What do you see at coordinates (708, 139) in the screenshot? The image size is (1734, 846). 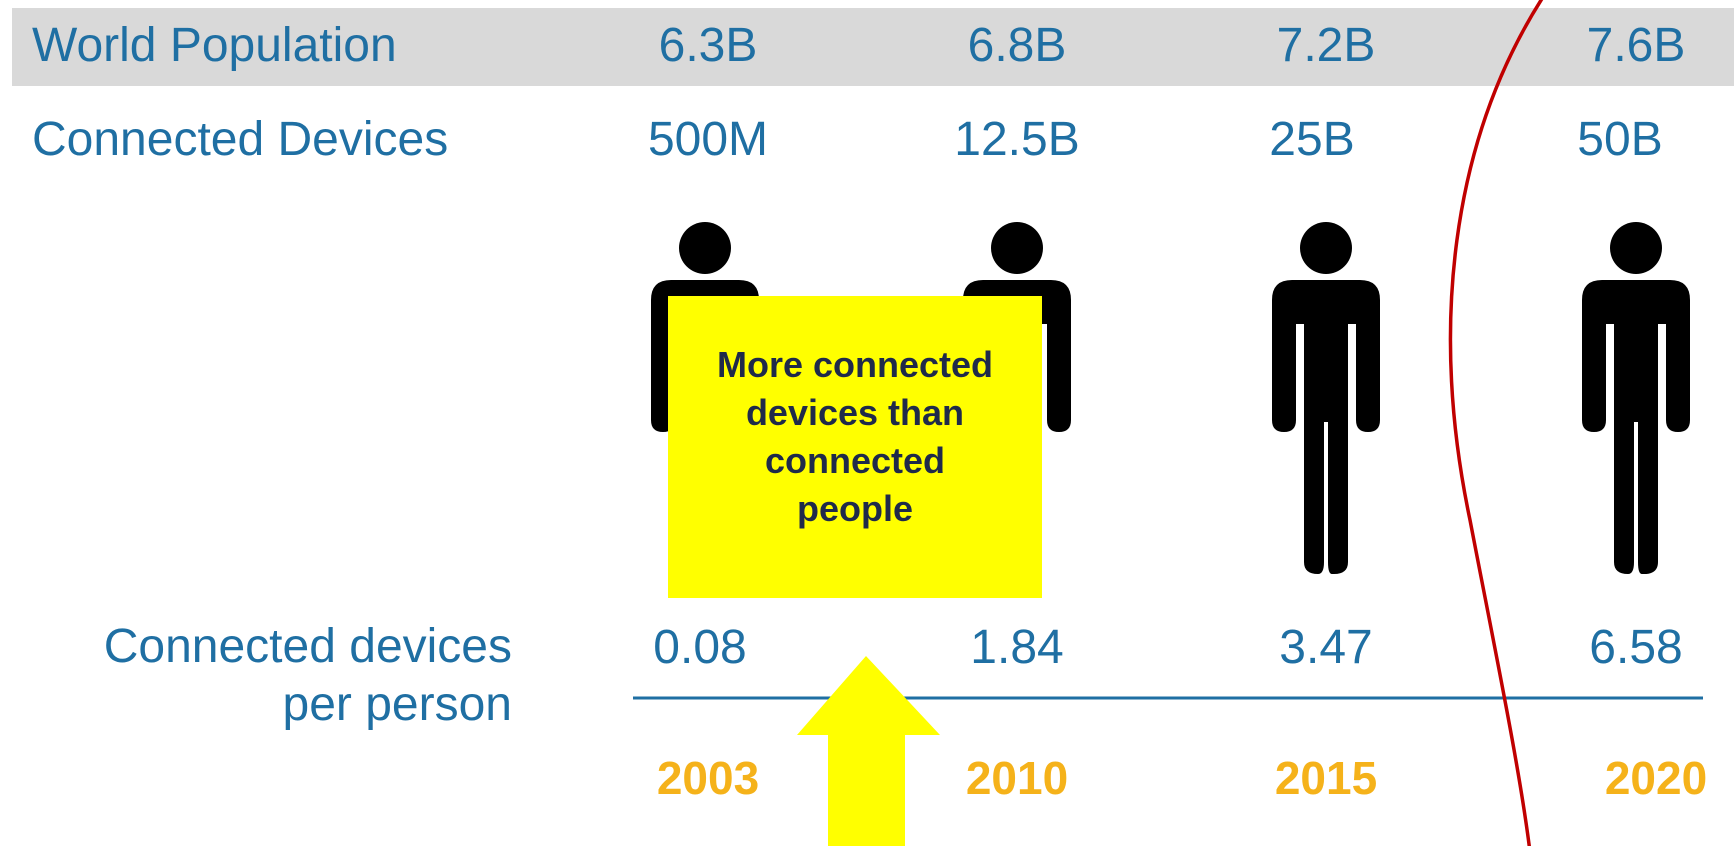 I see `devices-2003: 500M` at bounding box center [708, 139].